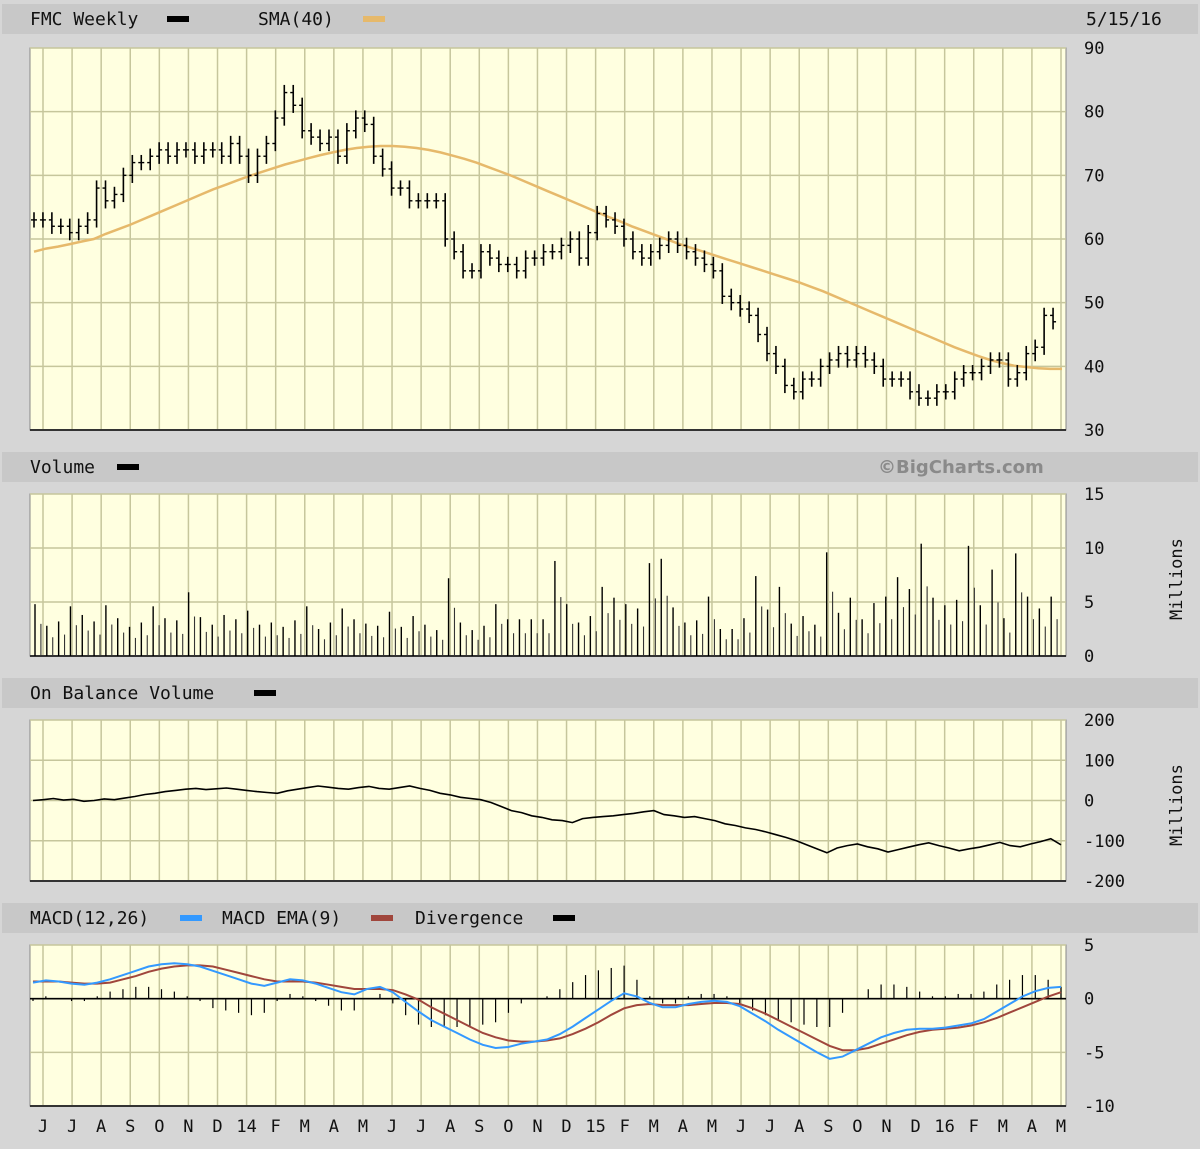 Image resolution: width=1200 pixels, height=1149 pixels. Describe the element at coordinates (548, 575) in the screenshot. I see `volume-plot-area` at that location.